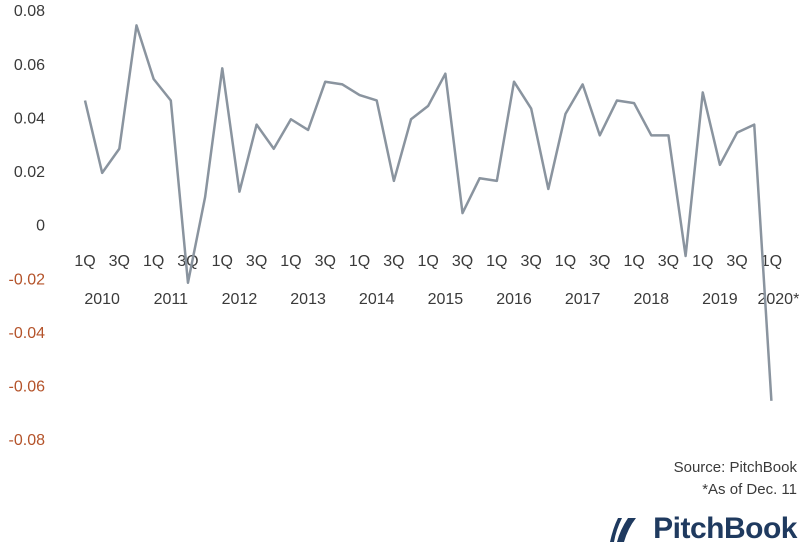 This screenshot has height=549, width=800. I want to click on y-tick-label: -0.04, so click(27, 333).